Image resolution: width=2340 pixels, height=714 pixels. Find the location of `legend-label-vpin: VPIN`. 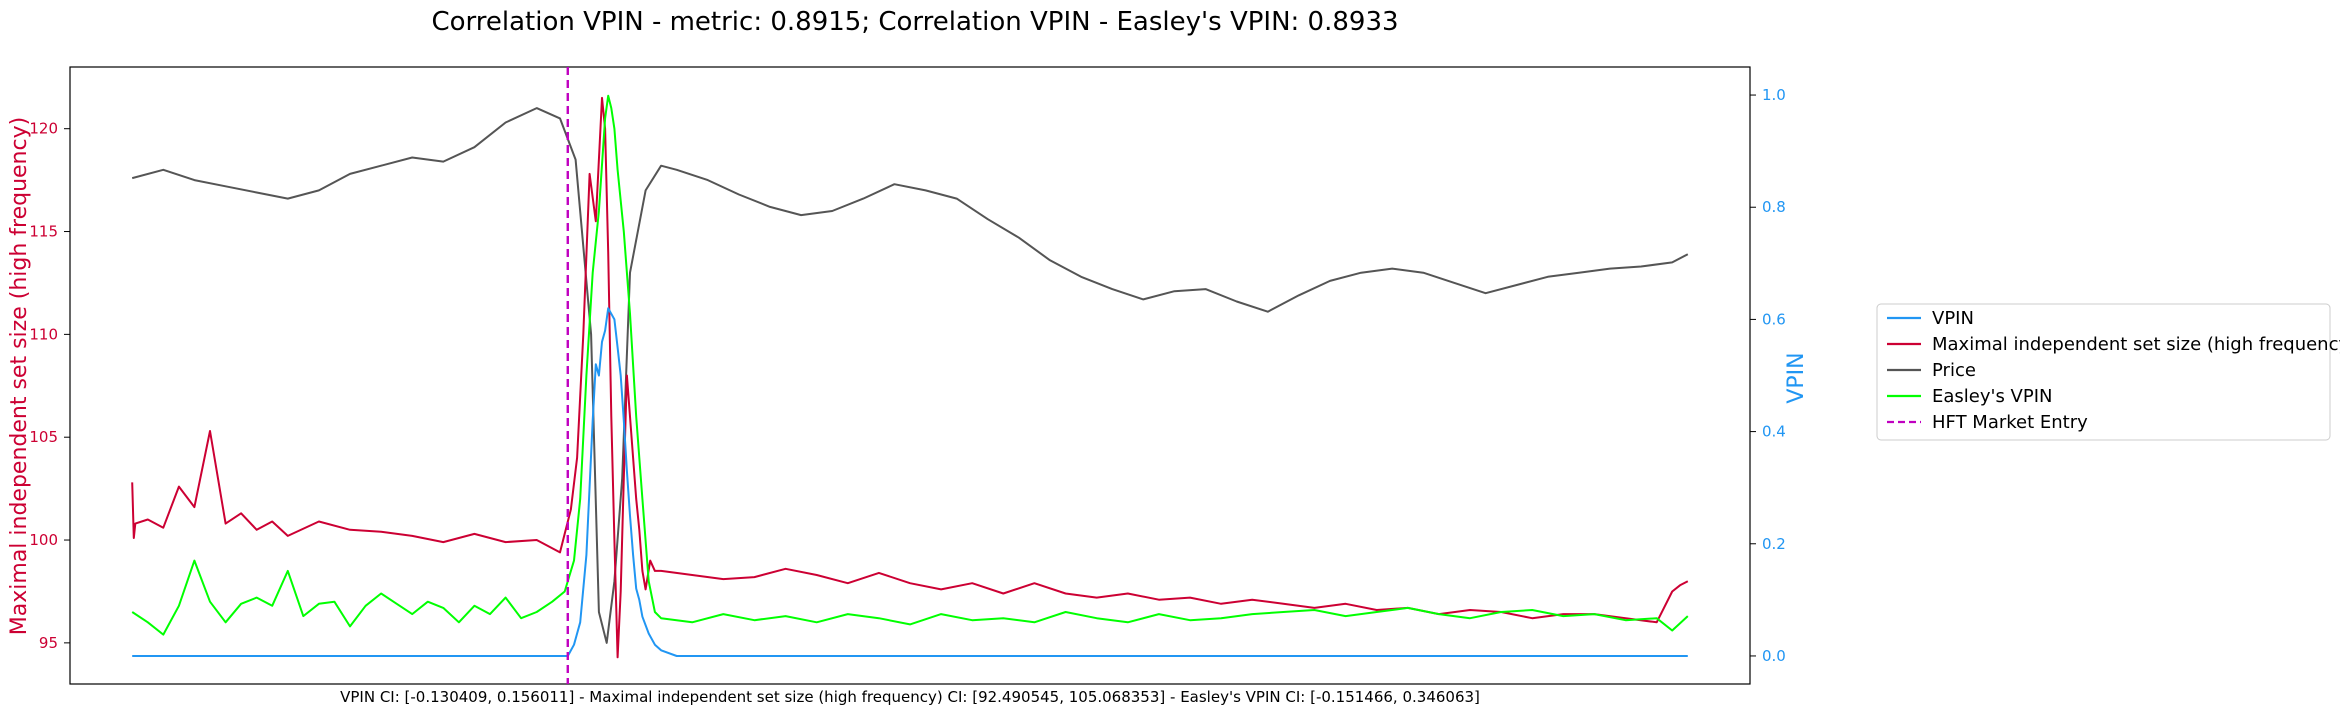

legend-label-vpin: VPIN is located at coordinates (1953, 318).